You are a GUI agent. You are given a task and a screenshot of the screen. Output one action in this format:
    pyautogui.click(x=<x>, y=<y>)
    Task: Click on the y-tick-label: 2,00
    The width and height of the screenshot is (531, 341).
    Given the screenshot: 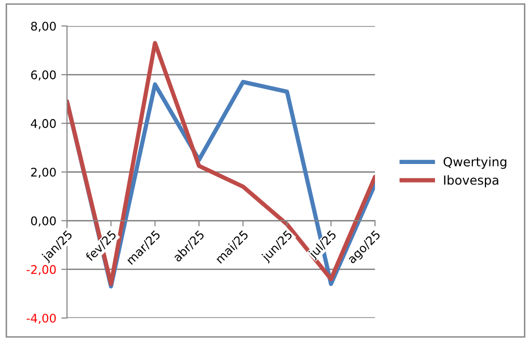 What is the action you would take?
    pyautogui.click(x=43, y=173)
    